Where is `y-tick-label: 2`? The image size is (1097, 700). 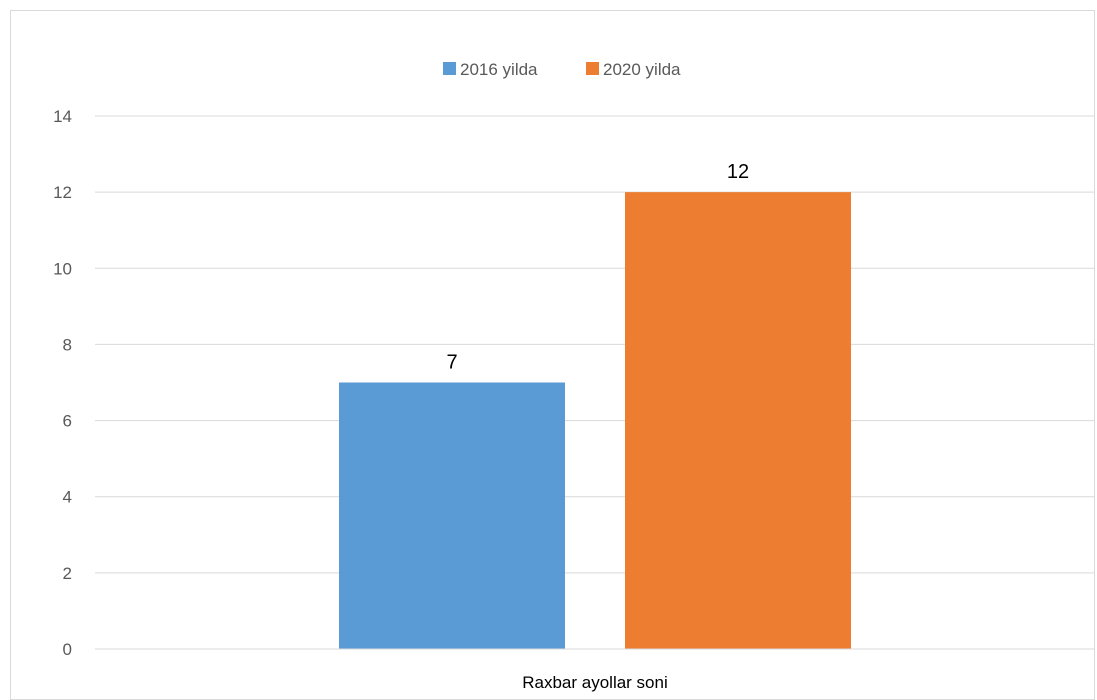 y-tick-label: 2 is located at coordinates (67, 573).